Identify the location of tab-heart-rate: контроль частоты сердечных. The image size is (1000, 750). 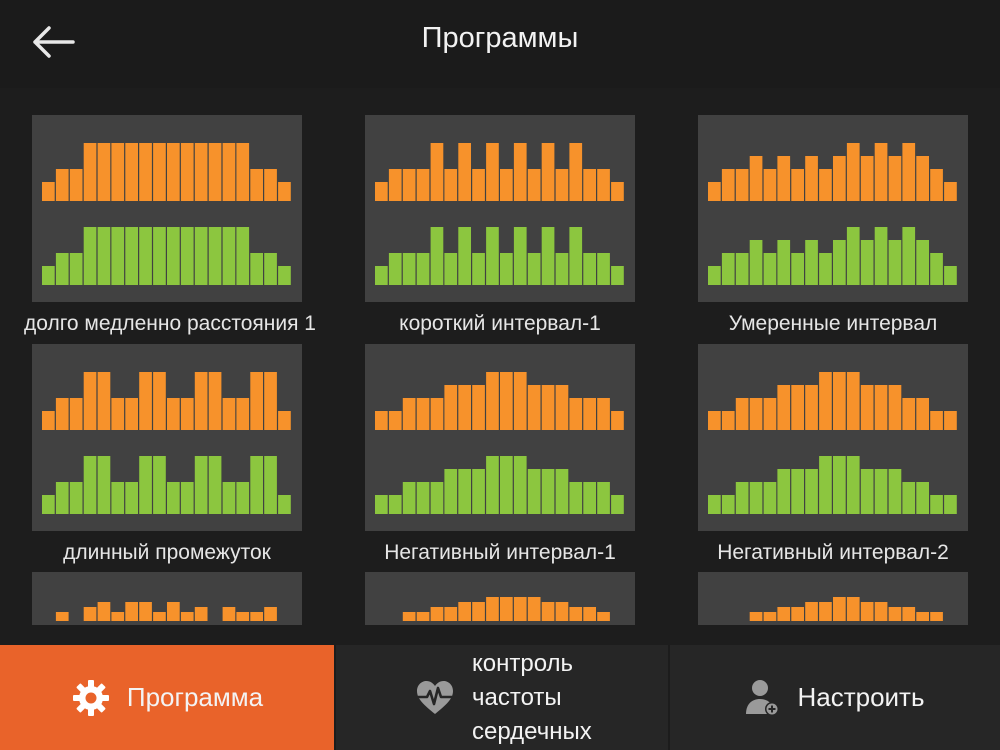
(502, 697).